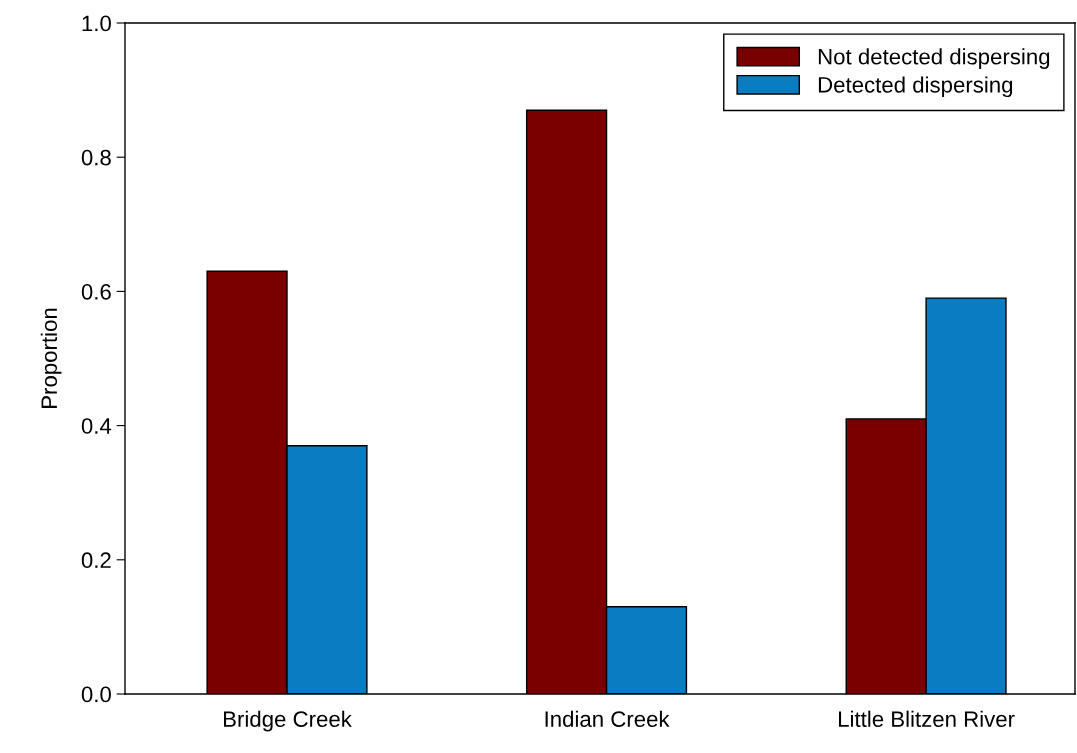  I want to click on y-tick-label: 0.0, so click(96, 694).